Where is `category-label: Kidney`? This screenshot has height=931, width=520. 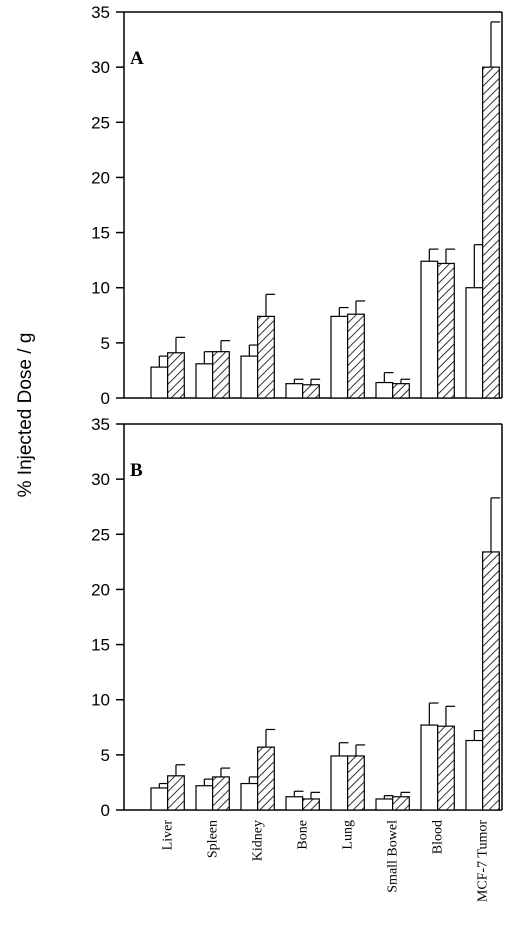 category-label: Kidney is located at coordinates (258, 840).